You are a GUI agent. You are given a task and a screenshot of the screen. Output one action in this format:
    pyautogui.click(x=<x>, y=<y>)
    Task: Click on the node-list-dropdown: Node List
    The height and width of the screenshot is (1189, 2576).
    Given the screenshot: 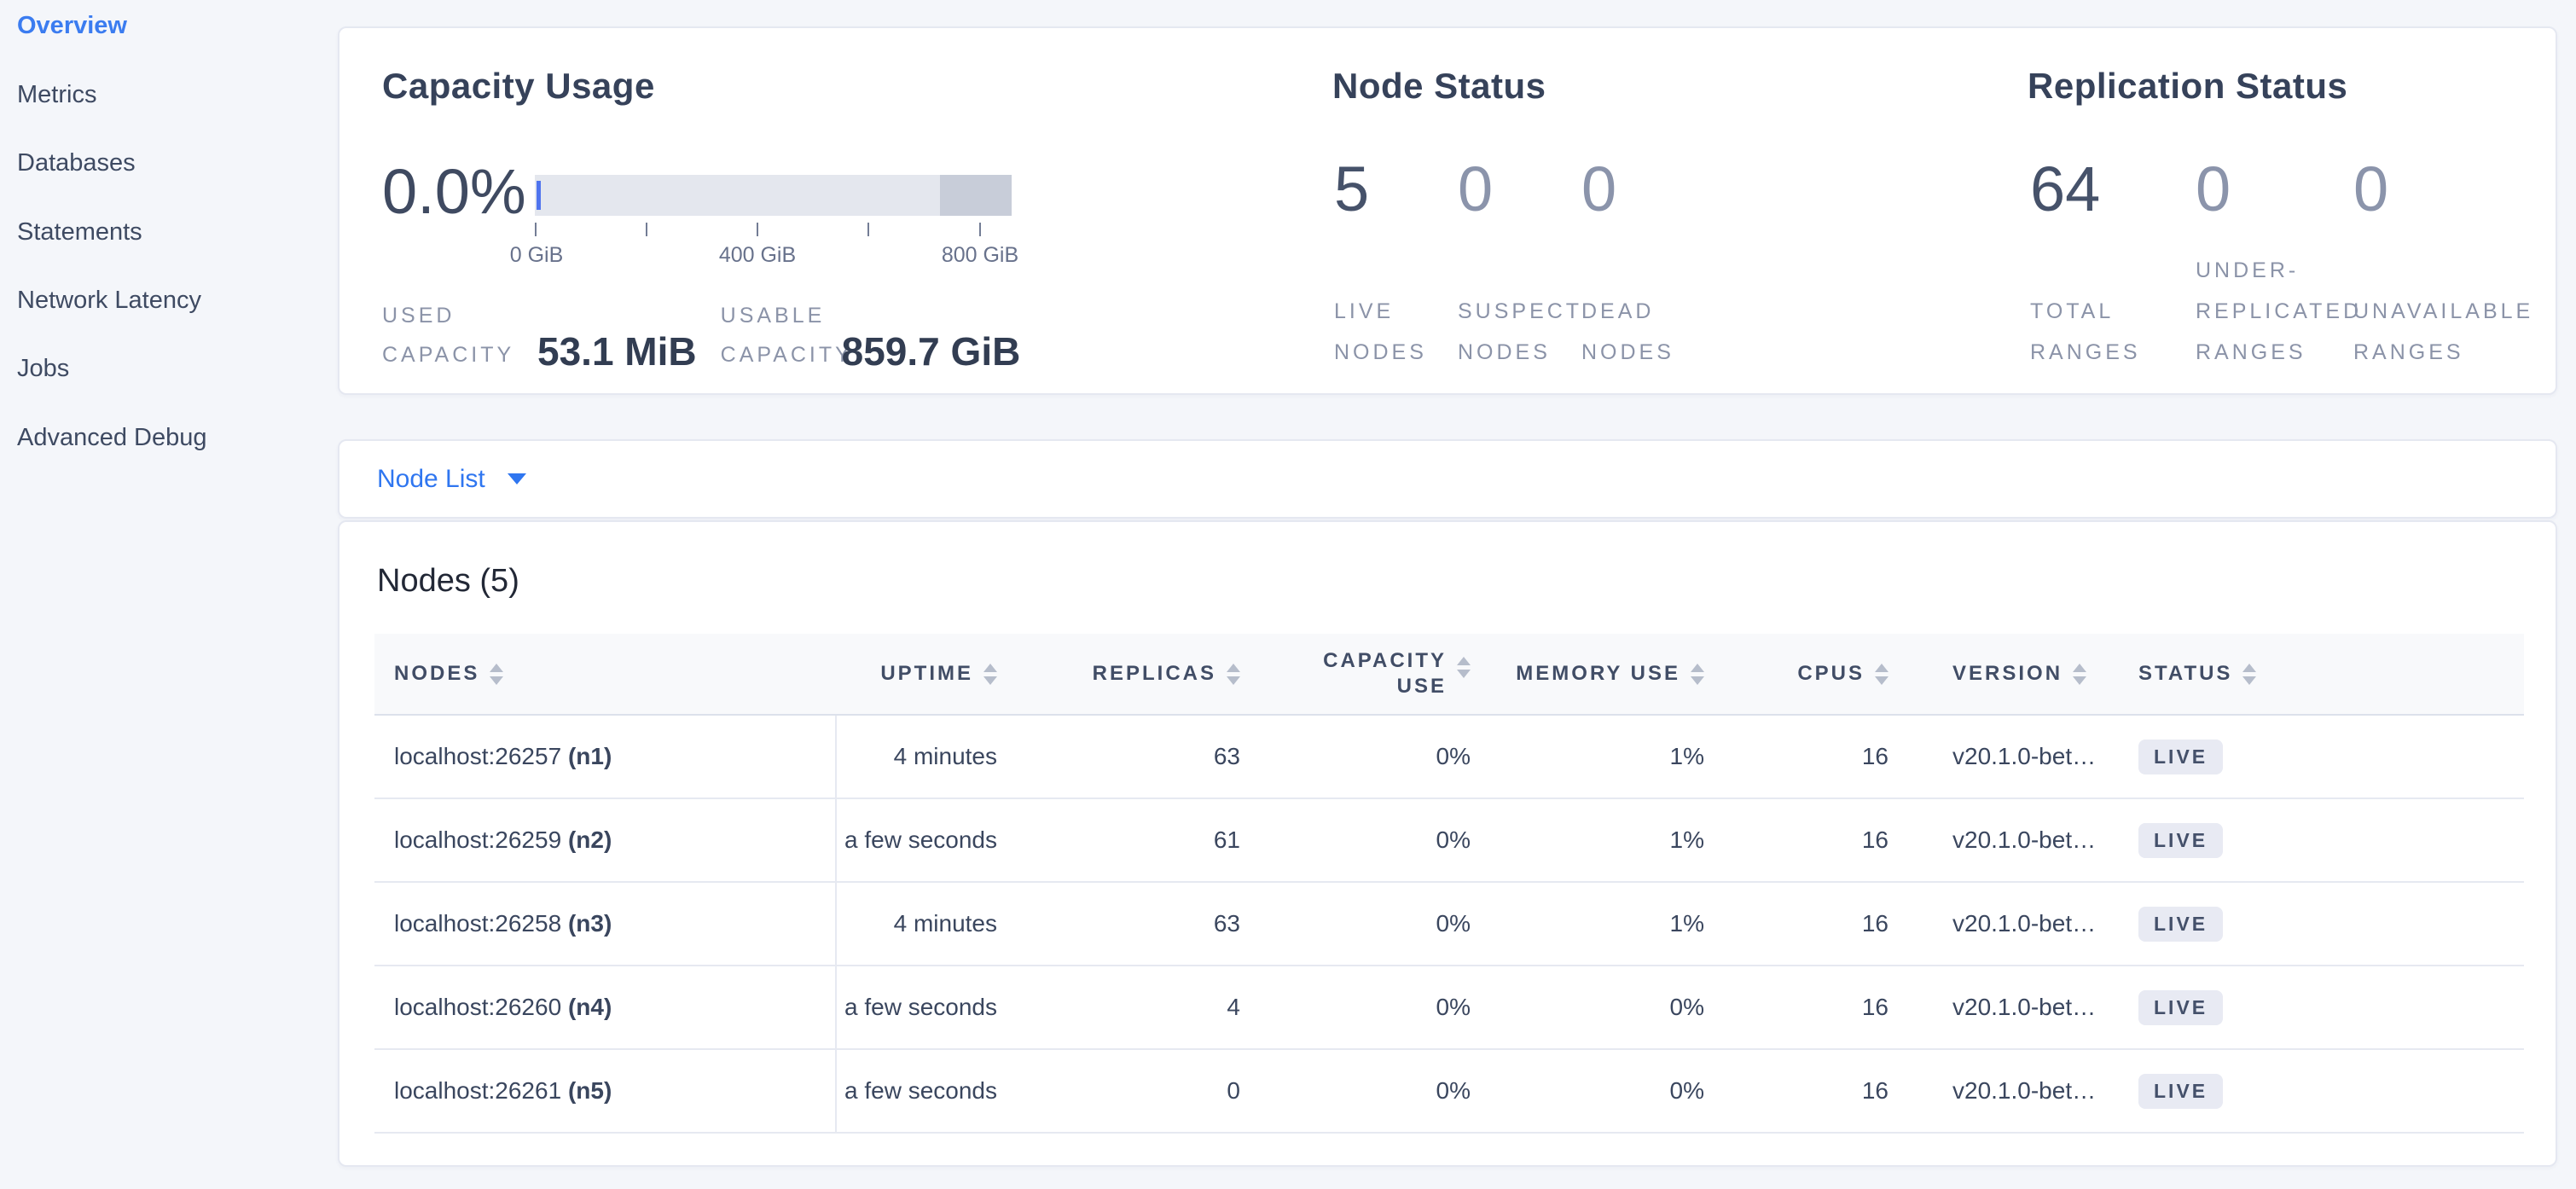 What is the action you would take?
    pyautogui.click(x=1447, y=479)
    